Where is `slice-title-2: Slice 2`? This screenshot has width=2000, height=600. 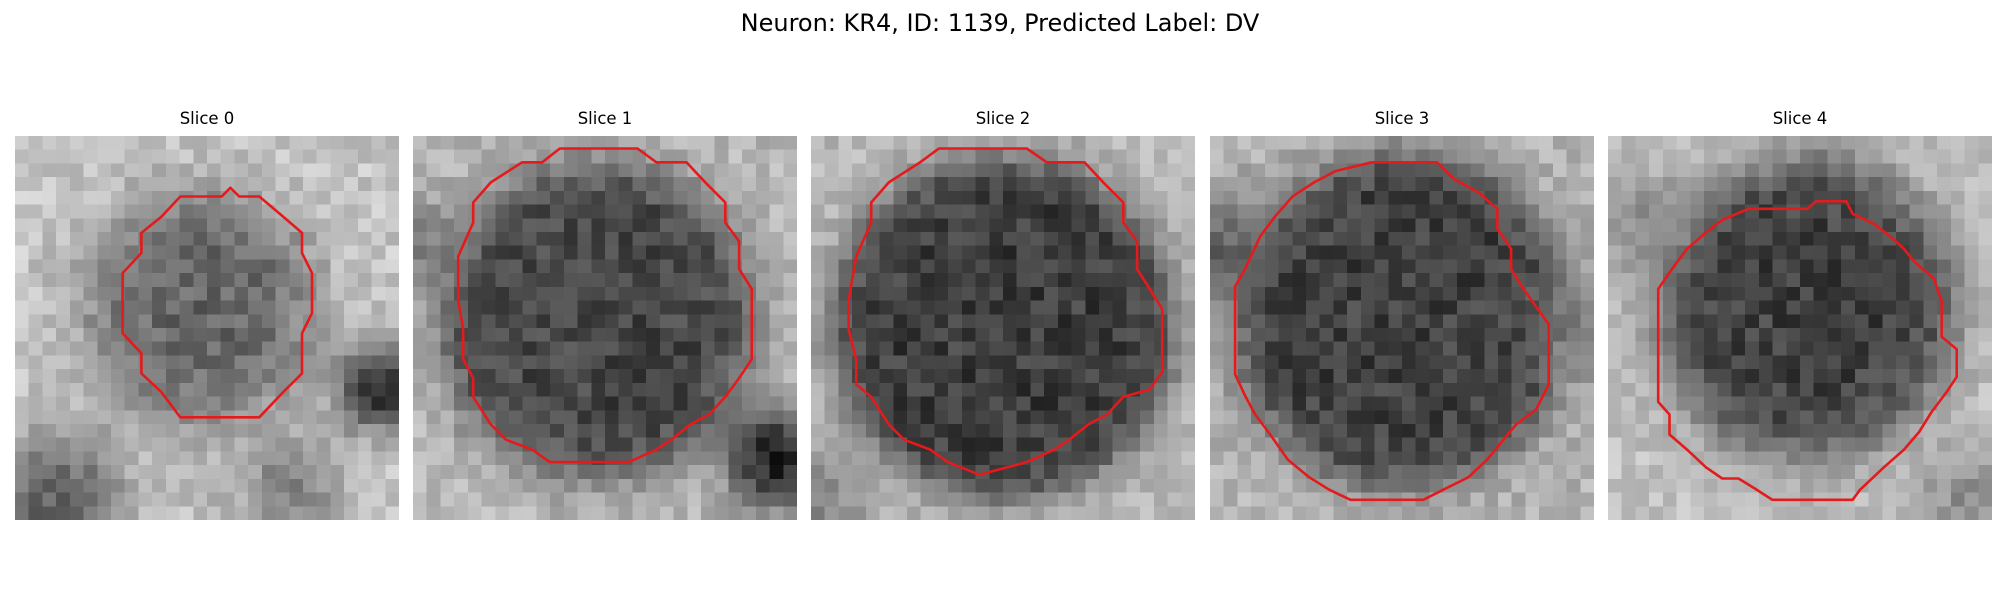 slice-title-2: Slice 2 is located at coordinates (1003, 118).